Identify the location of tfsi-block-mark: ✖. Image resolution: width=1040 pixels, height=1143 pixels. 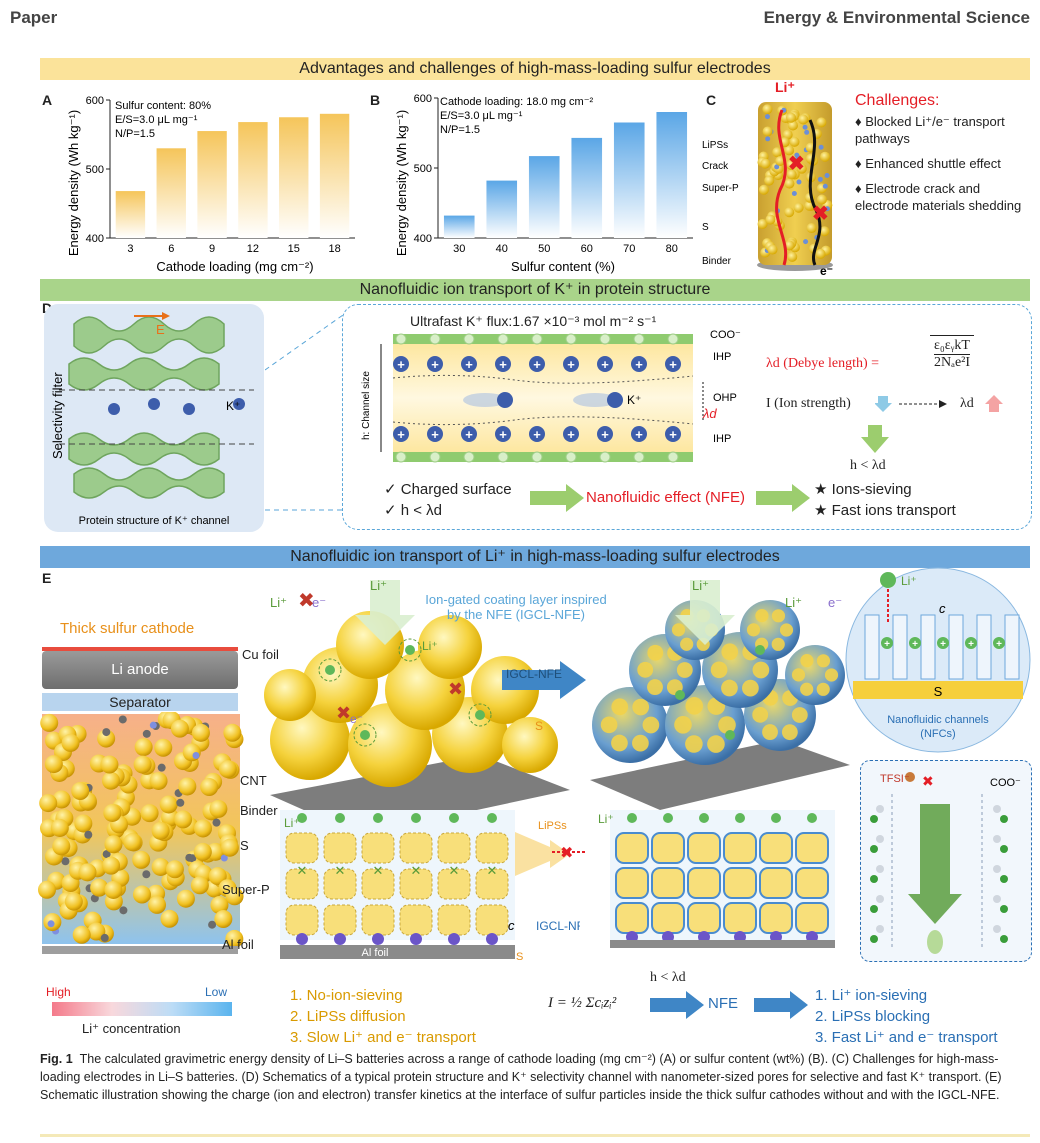
(928, 781).